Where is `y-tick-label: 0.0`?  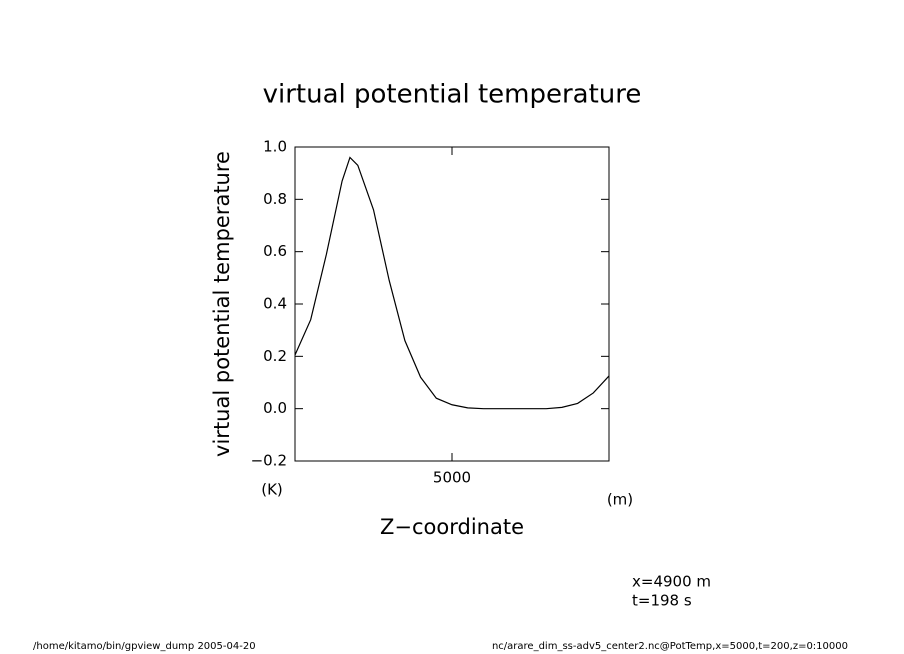 y-tick-label: 0.0 is located at coordinates (275, 408).